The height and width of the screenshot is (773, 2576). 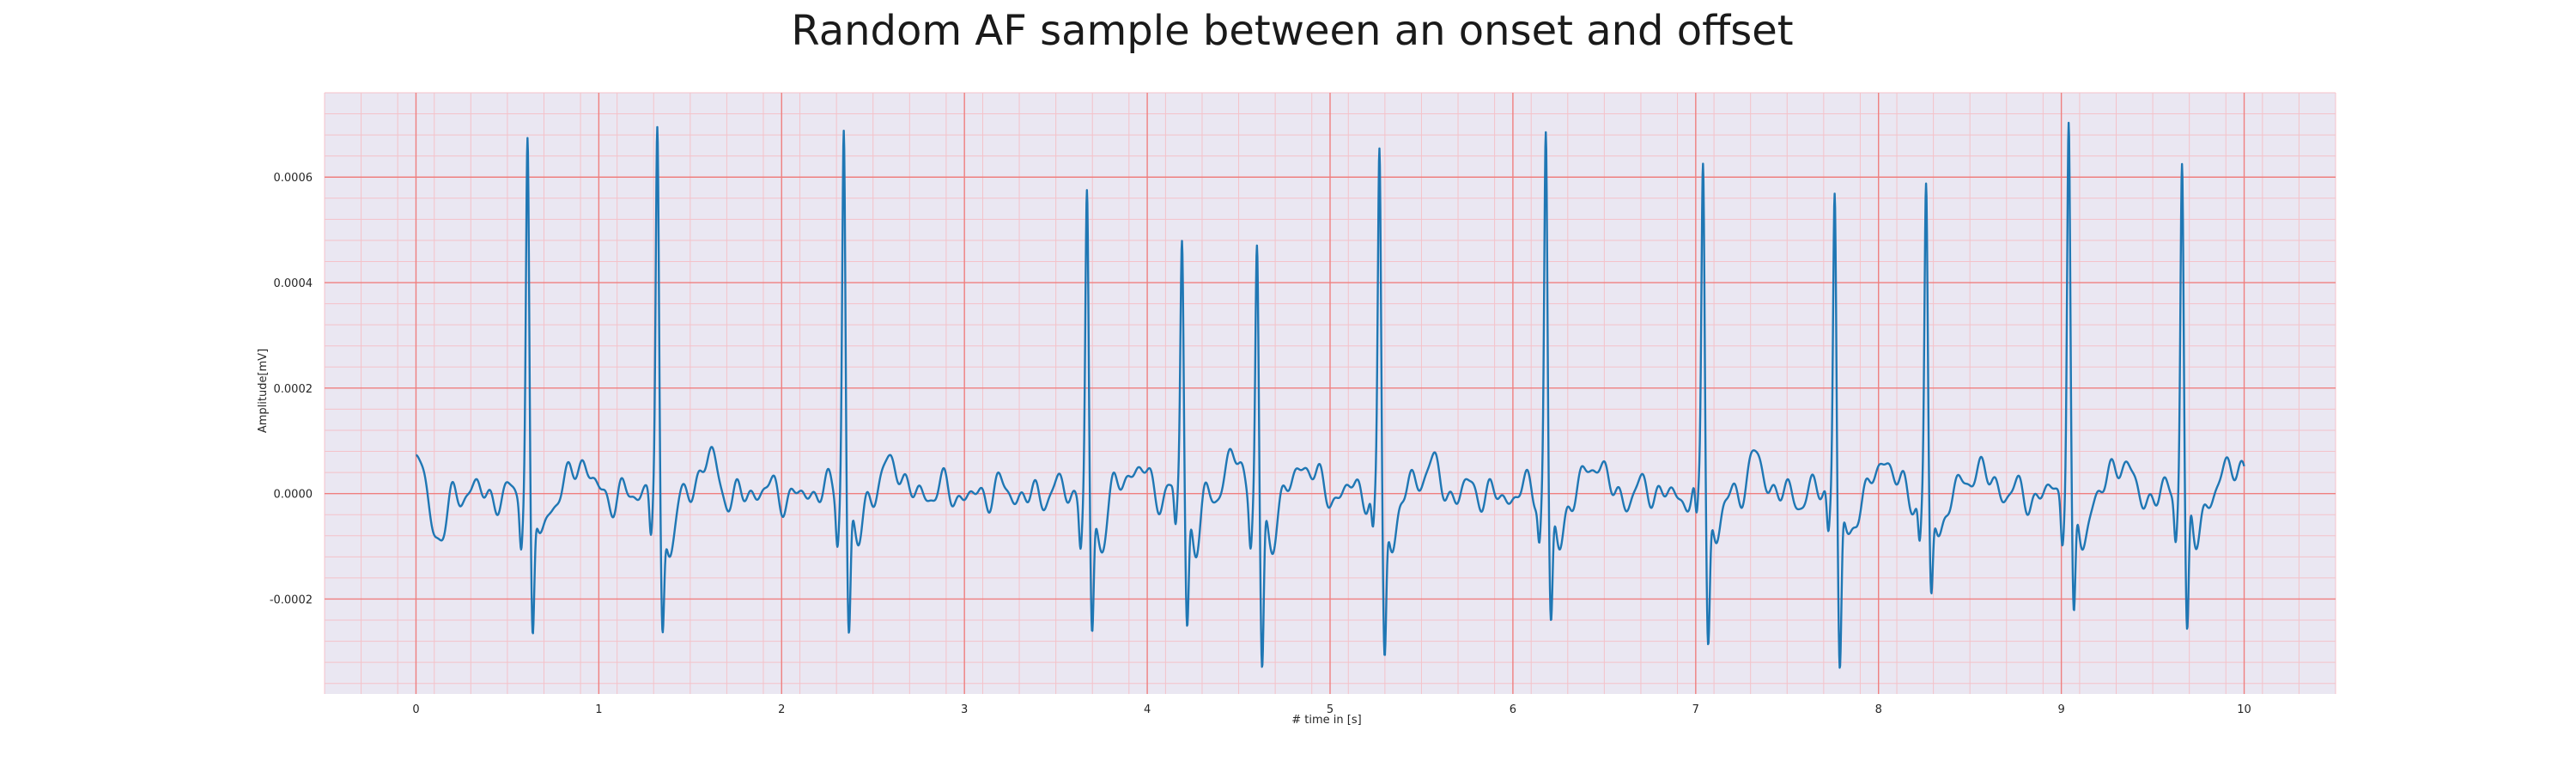 I want to click on y-tick-label: 0.0000, so click(x=293, y=495).